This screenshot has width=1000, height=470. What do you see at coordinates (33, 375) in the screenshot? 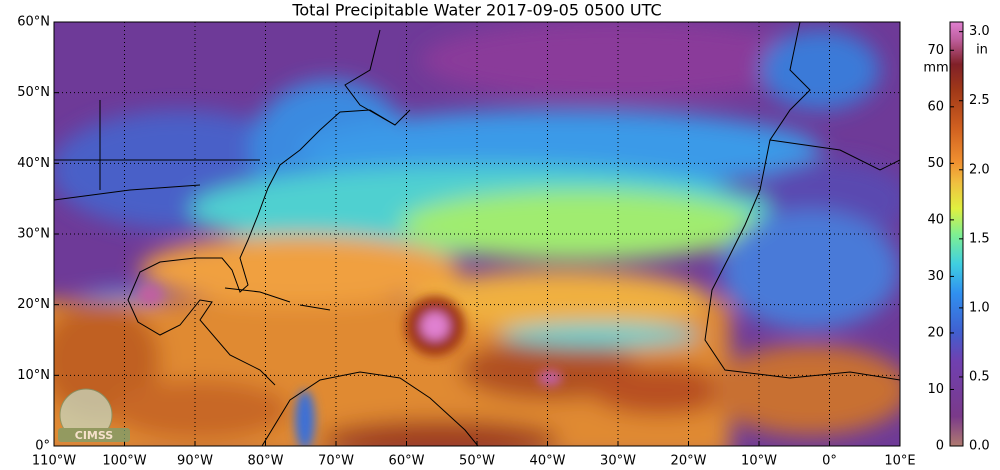
I see `lat-label: 10°N` at bounding box center [33, 375].